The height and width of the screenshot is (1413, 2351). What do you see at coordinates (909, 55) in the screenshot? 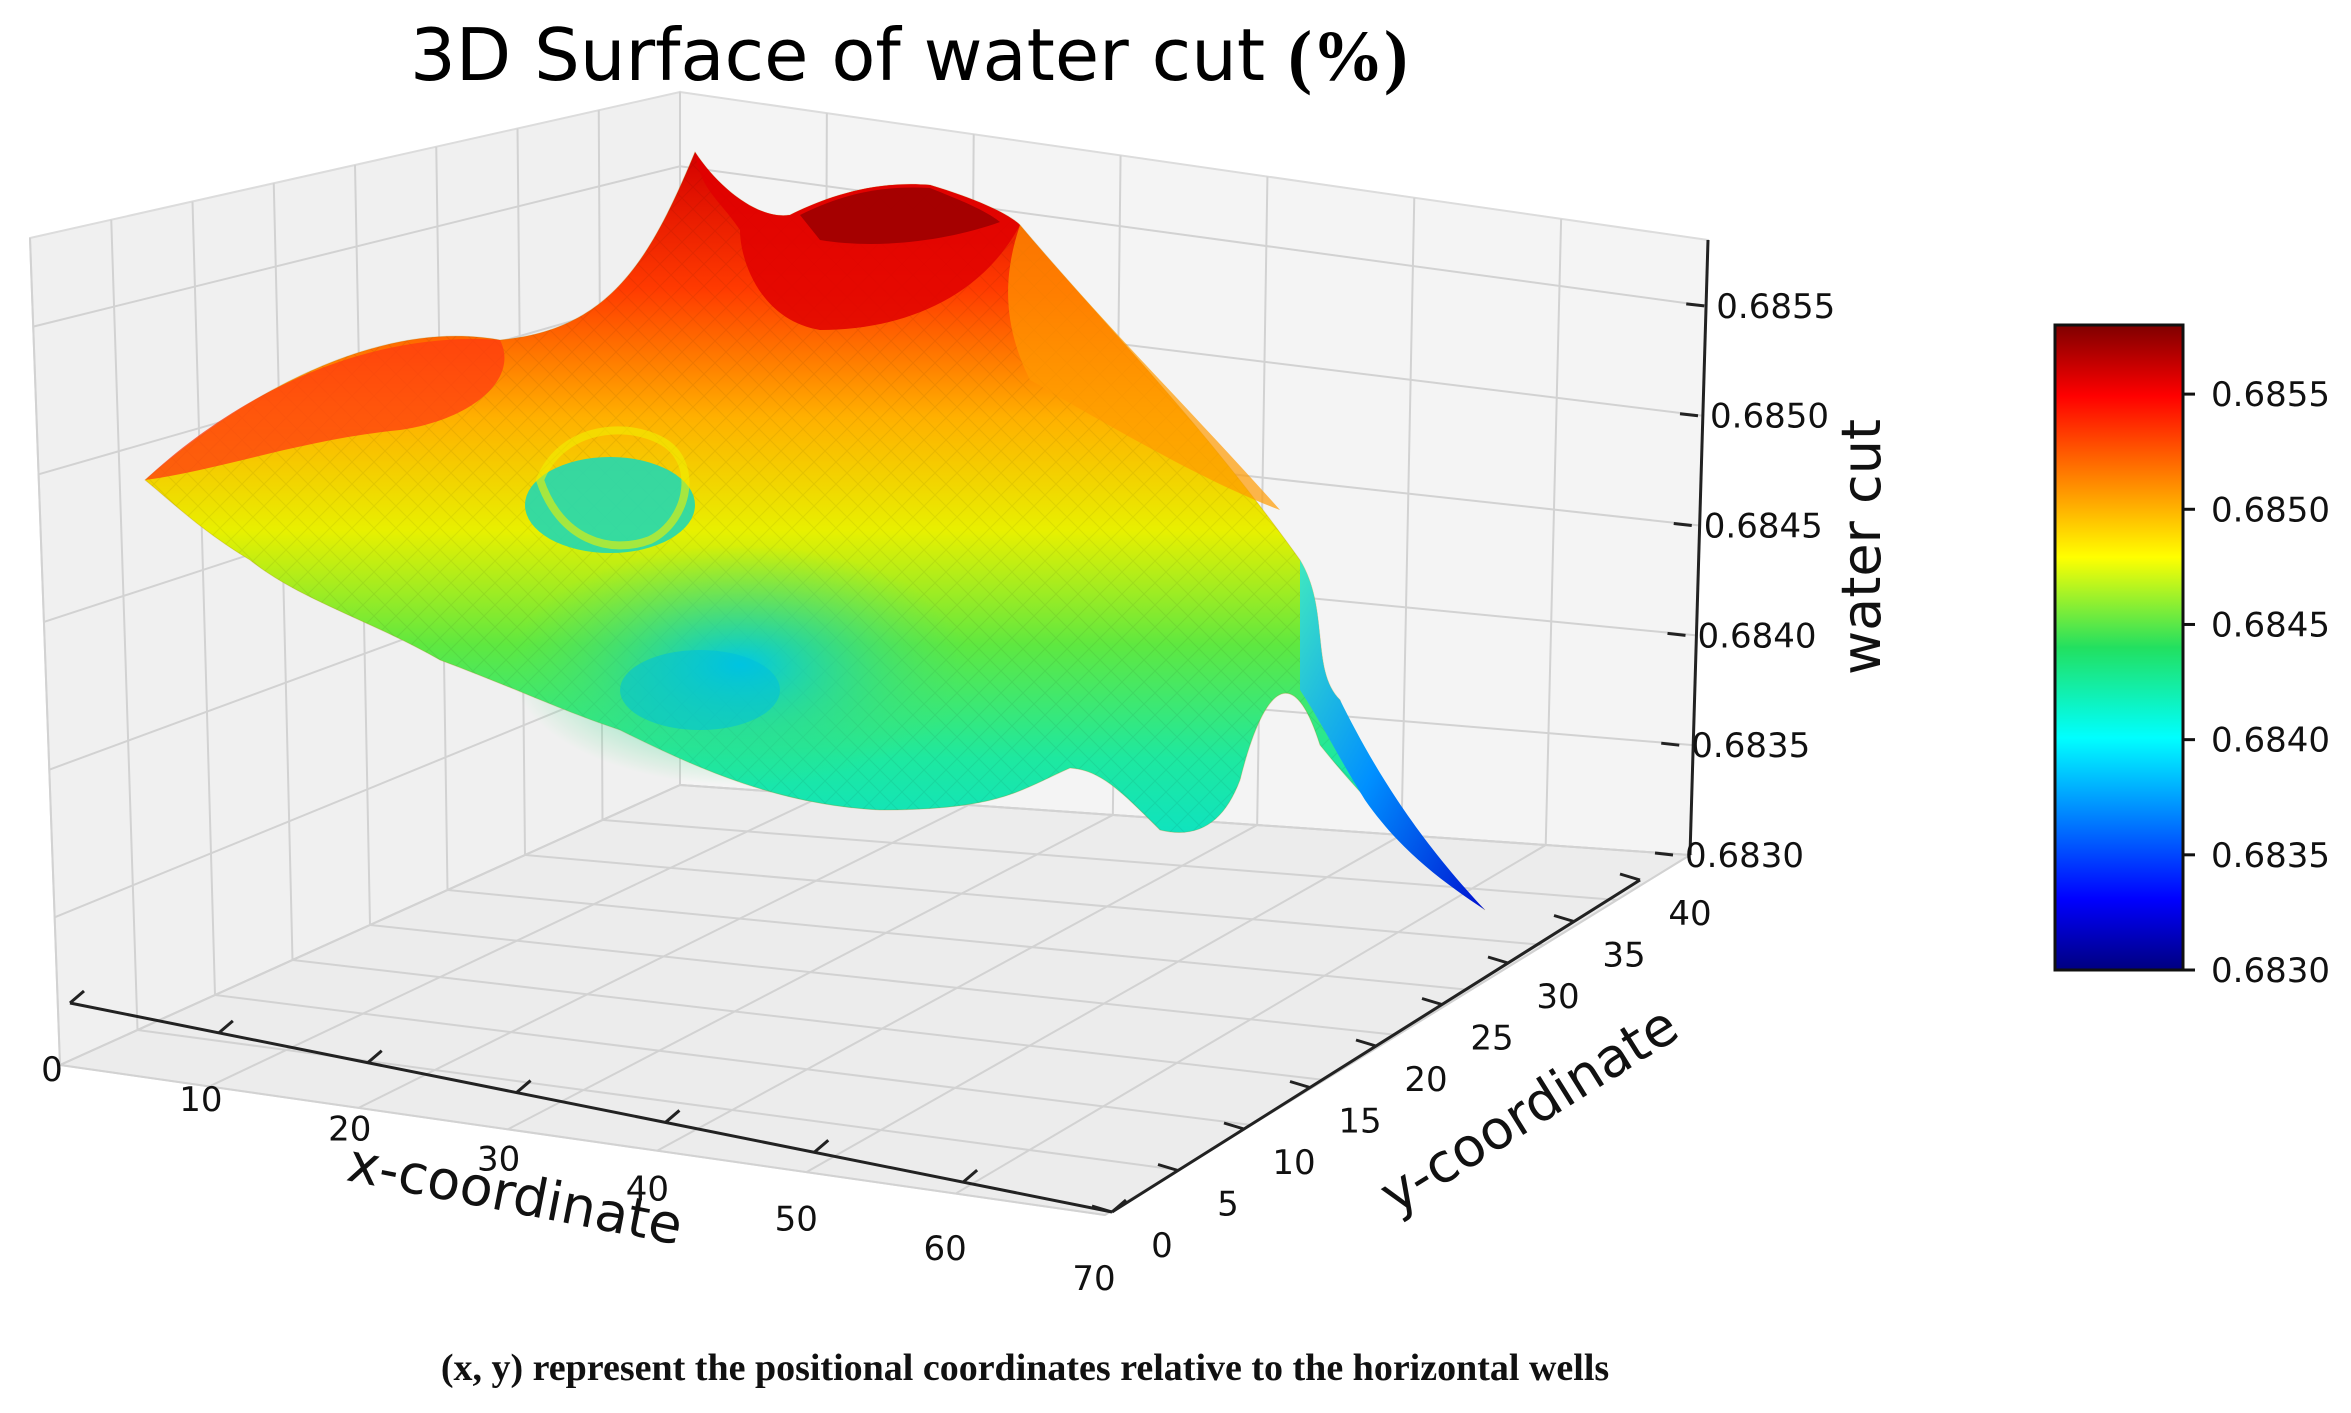
I see `chart-title: 3D Surface of water cut (%)` at bounding box center [909, 55].